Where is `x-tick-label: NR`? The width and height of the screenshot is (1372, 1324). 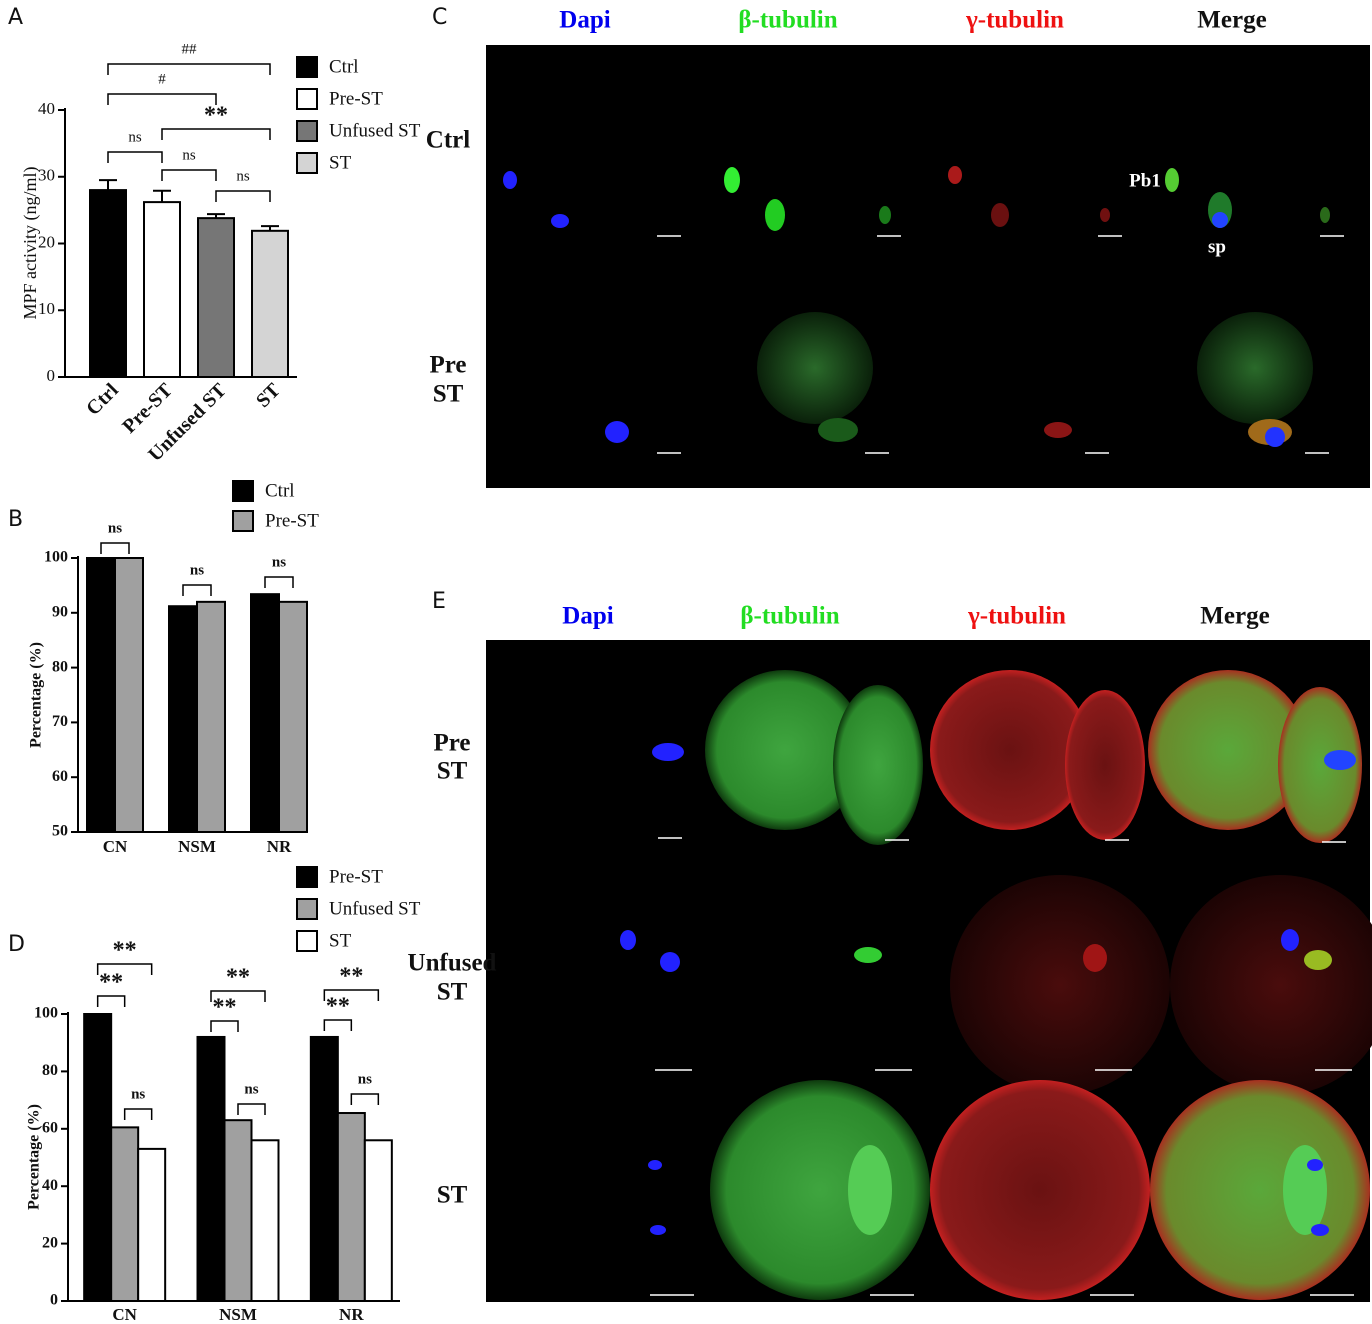 x-tick-label: NR is located at coordinates (351, 1314).